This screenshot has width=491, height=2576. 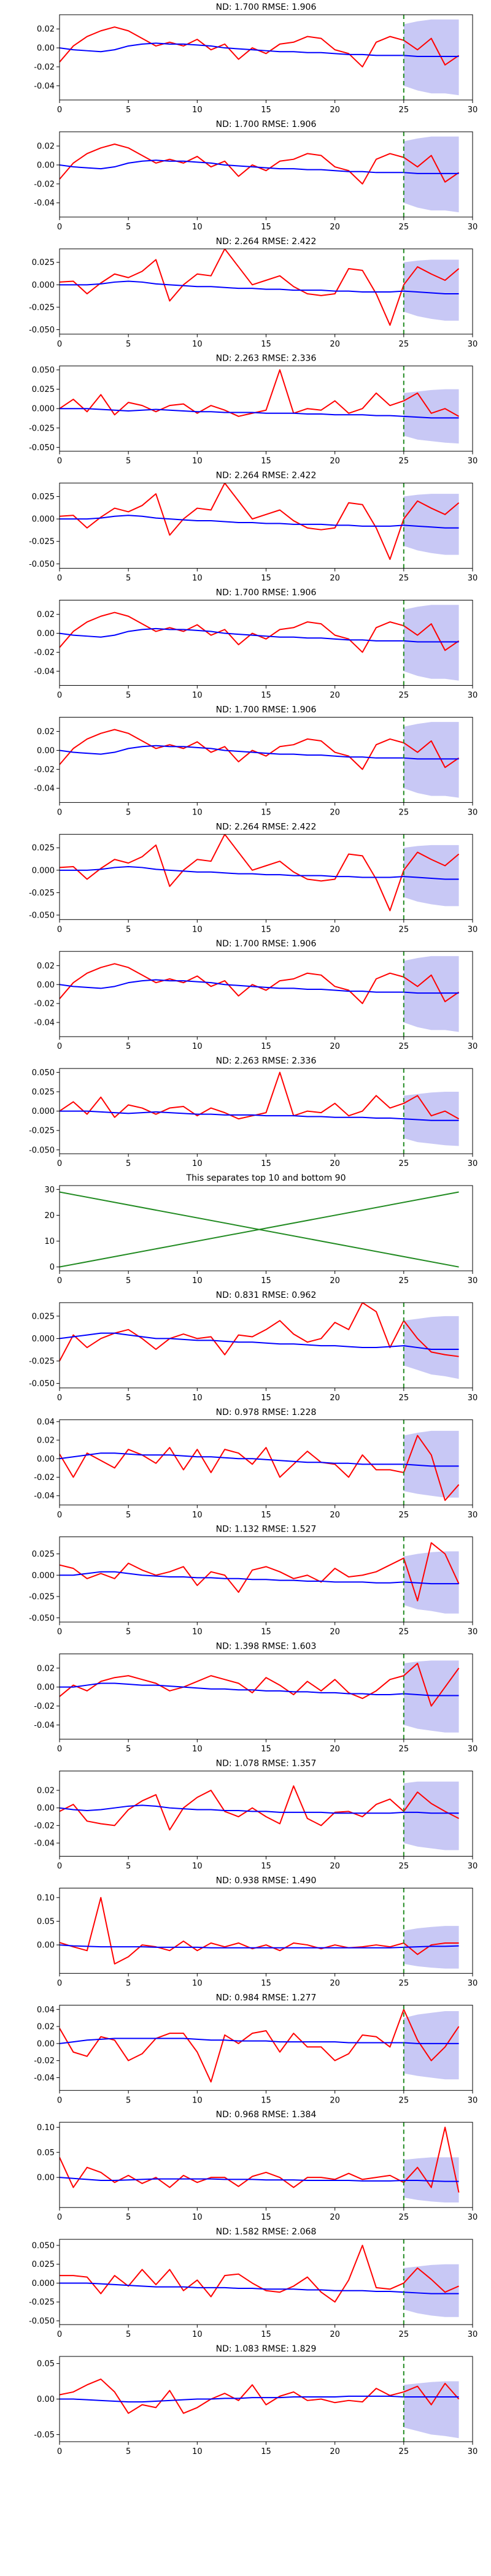 I want to click on y-tick-label: 0.00, so click(x=46, y=2178).